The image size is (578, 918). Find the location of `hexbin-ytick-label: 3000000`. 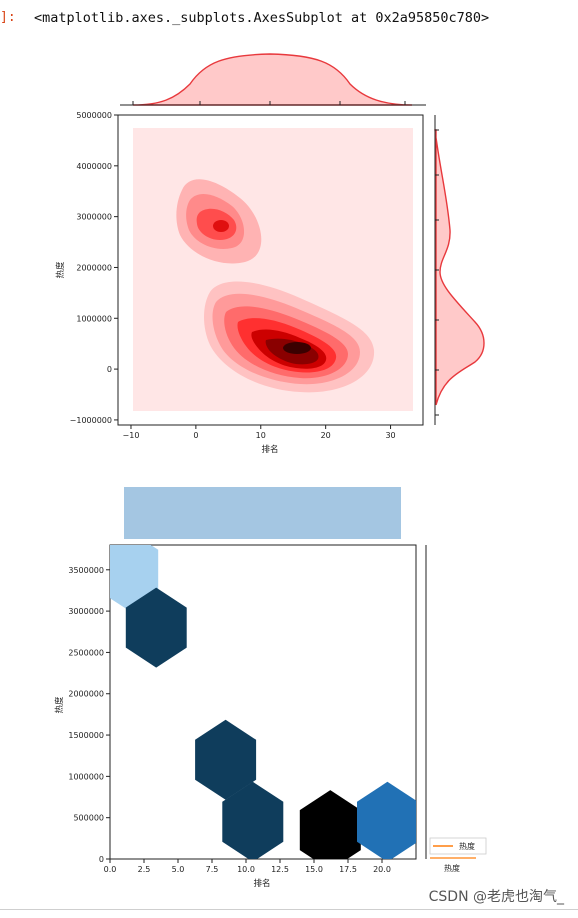

hexbin-ytick-label: 3000000 is located at coordinates (86, 611).